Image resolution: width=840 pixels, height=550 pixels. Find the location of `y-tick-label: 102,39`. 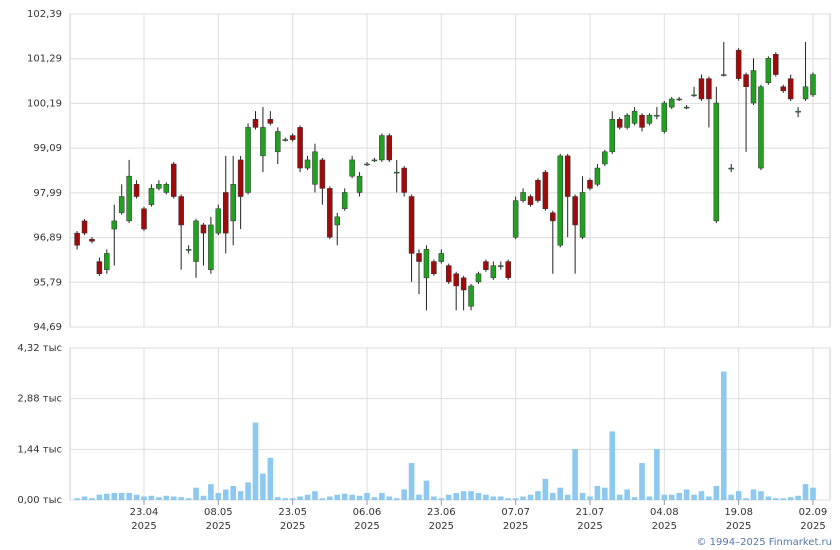

y-tick-label: 102,39 is located at coordinates (44, 14).